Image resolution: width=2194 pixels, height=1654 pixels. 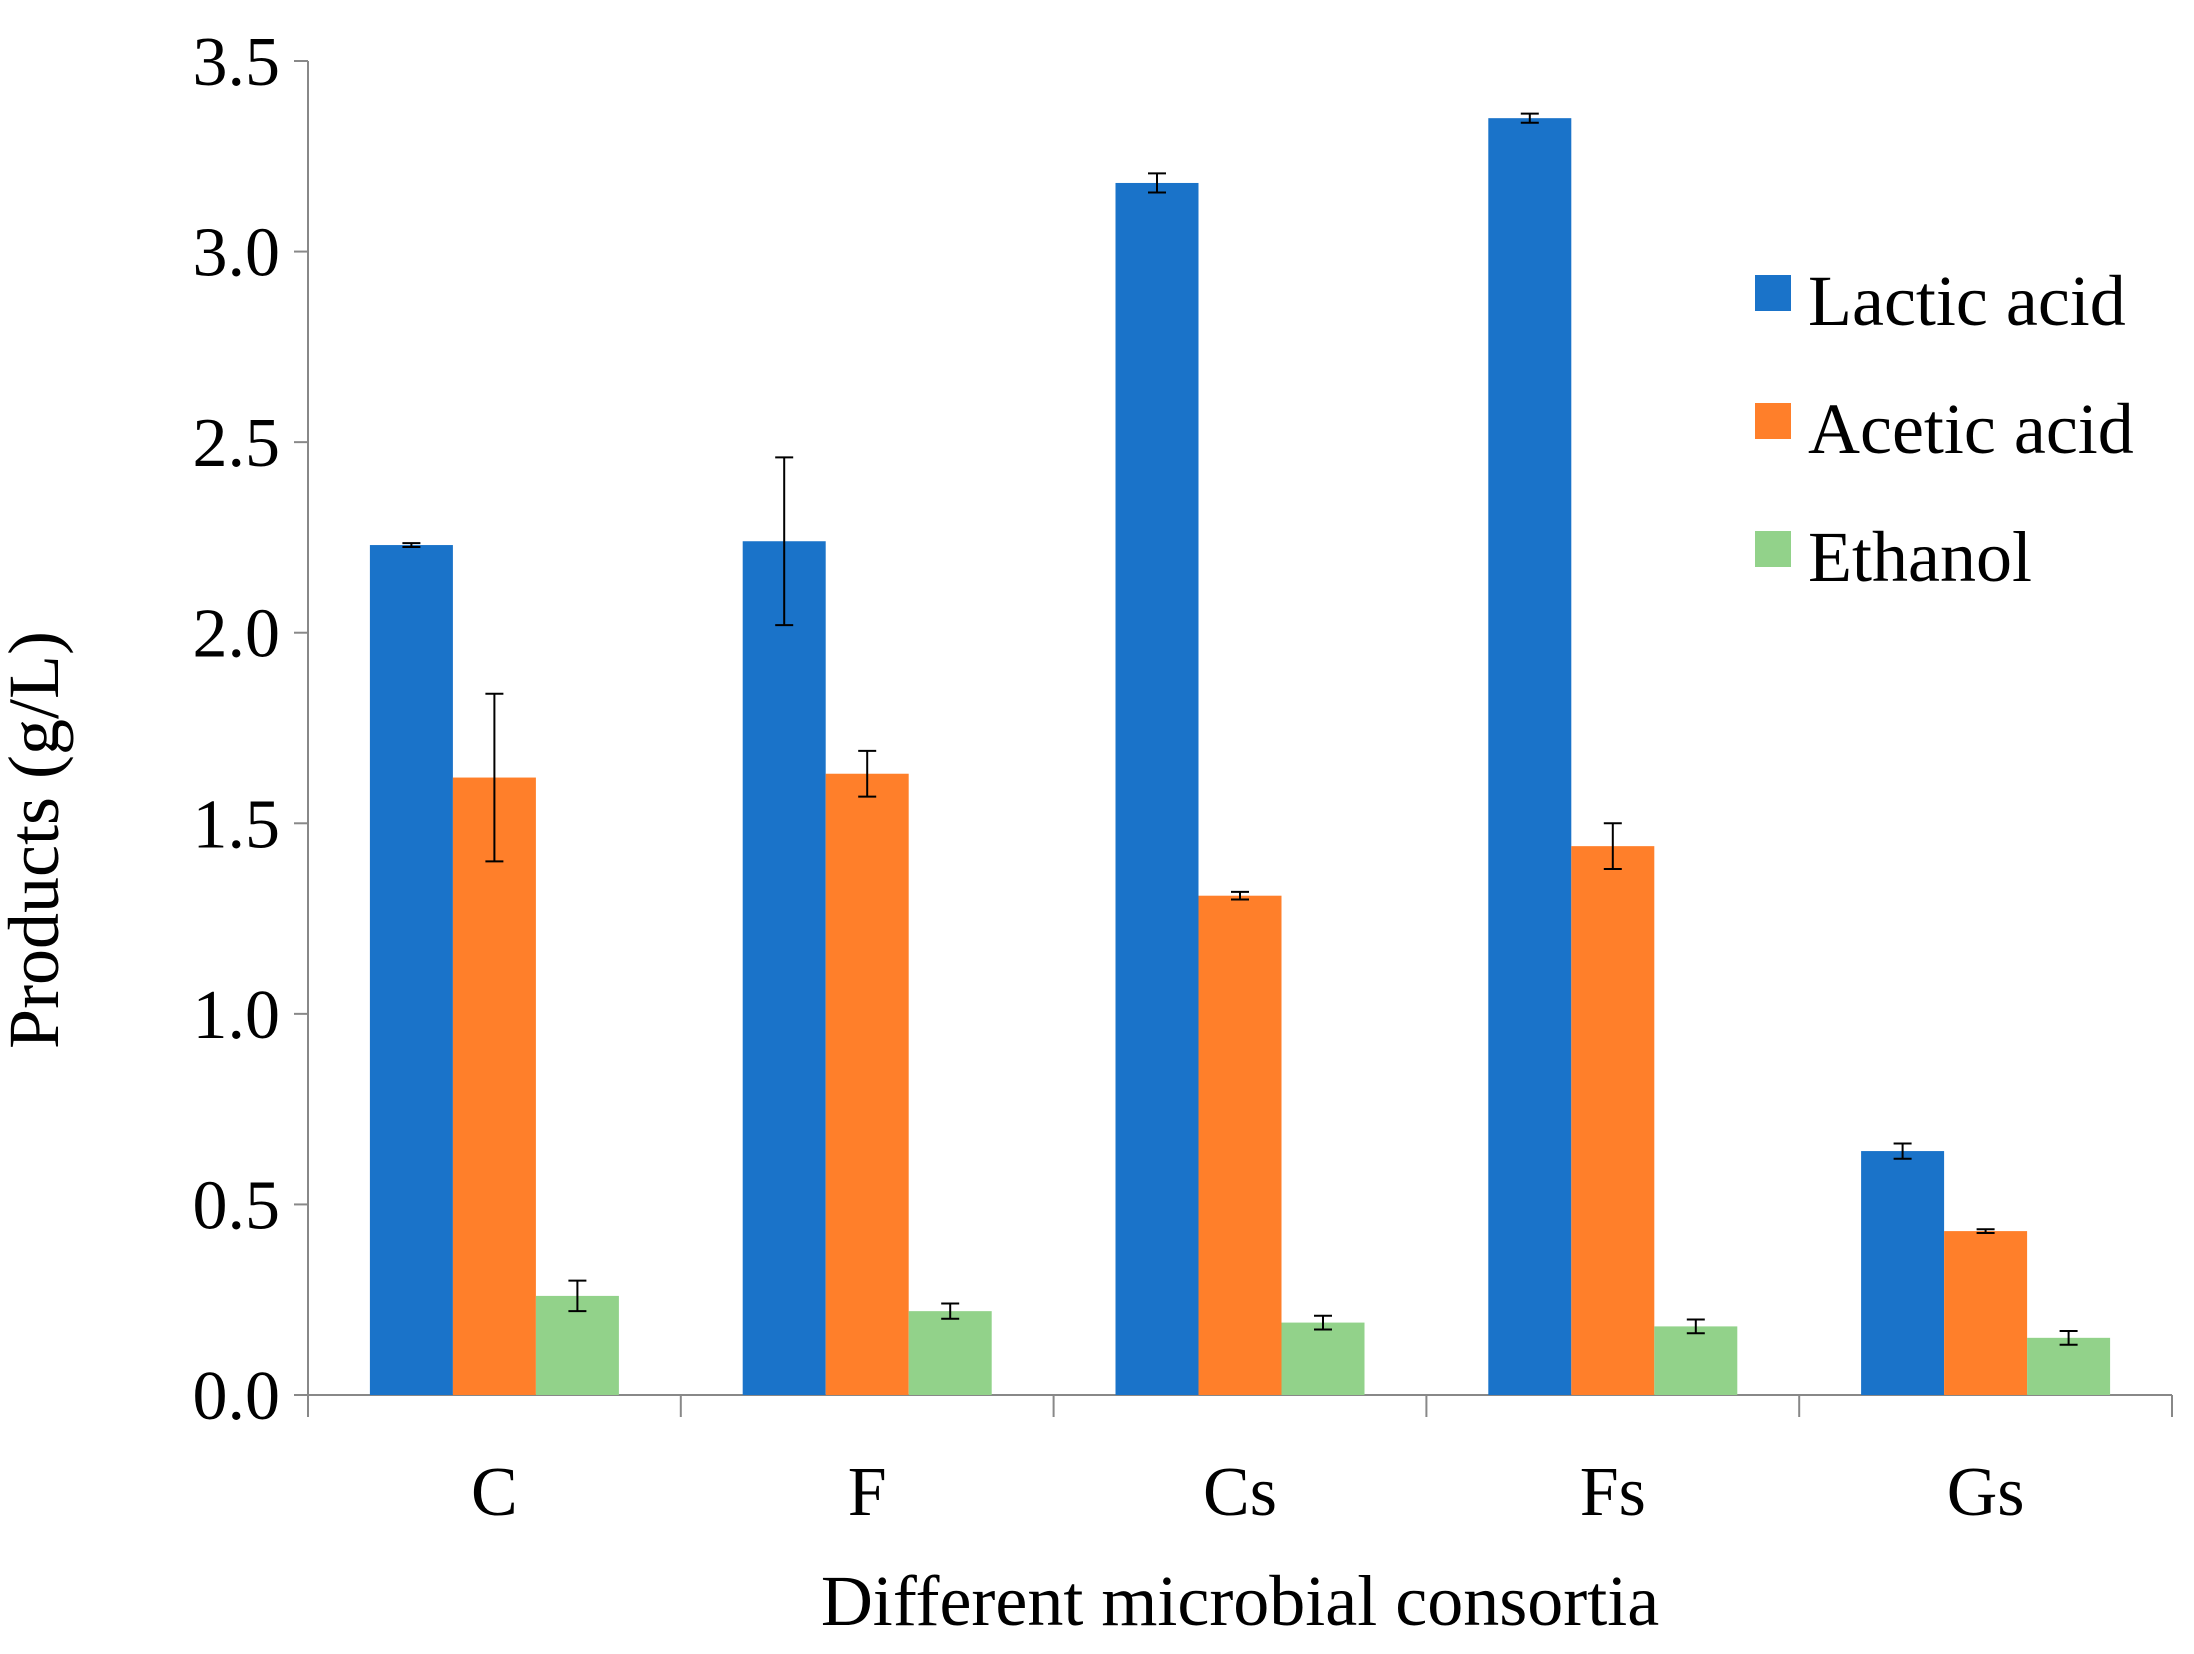 I want to click on y-tick-label: 0.0, so click(x=237, y=1396).